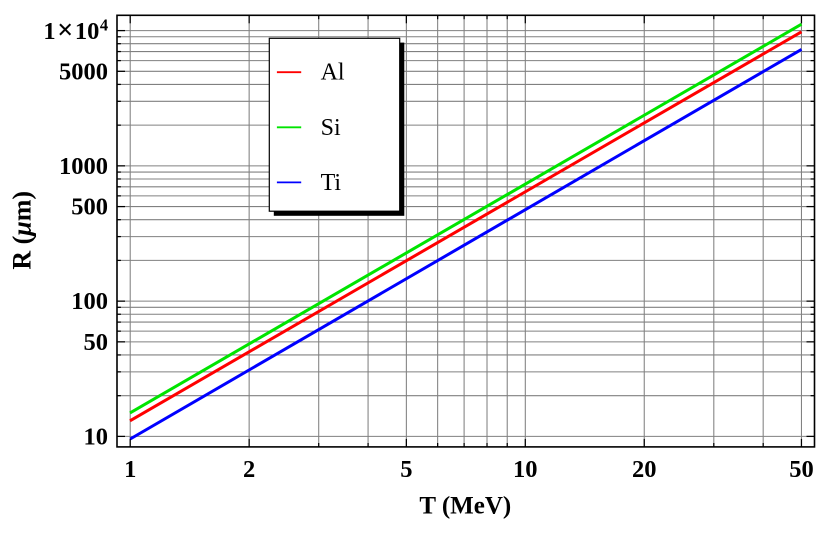 This screenshot has height=537, width=840. I want to click on svg-text: 2, so click(249, 469).